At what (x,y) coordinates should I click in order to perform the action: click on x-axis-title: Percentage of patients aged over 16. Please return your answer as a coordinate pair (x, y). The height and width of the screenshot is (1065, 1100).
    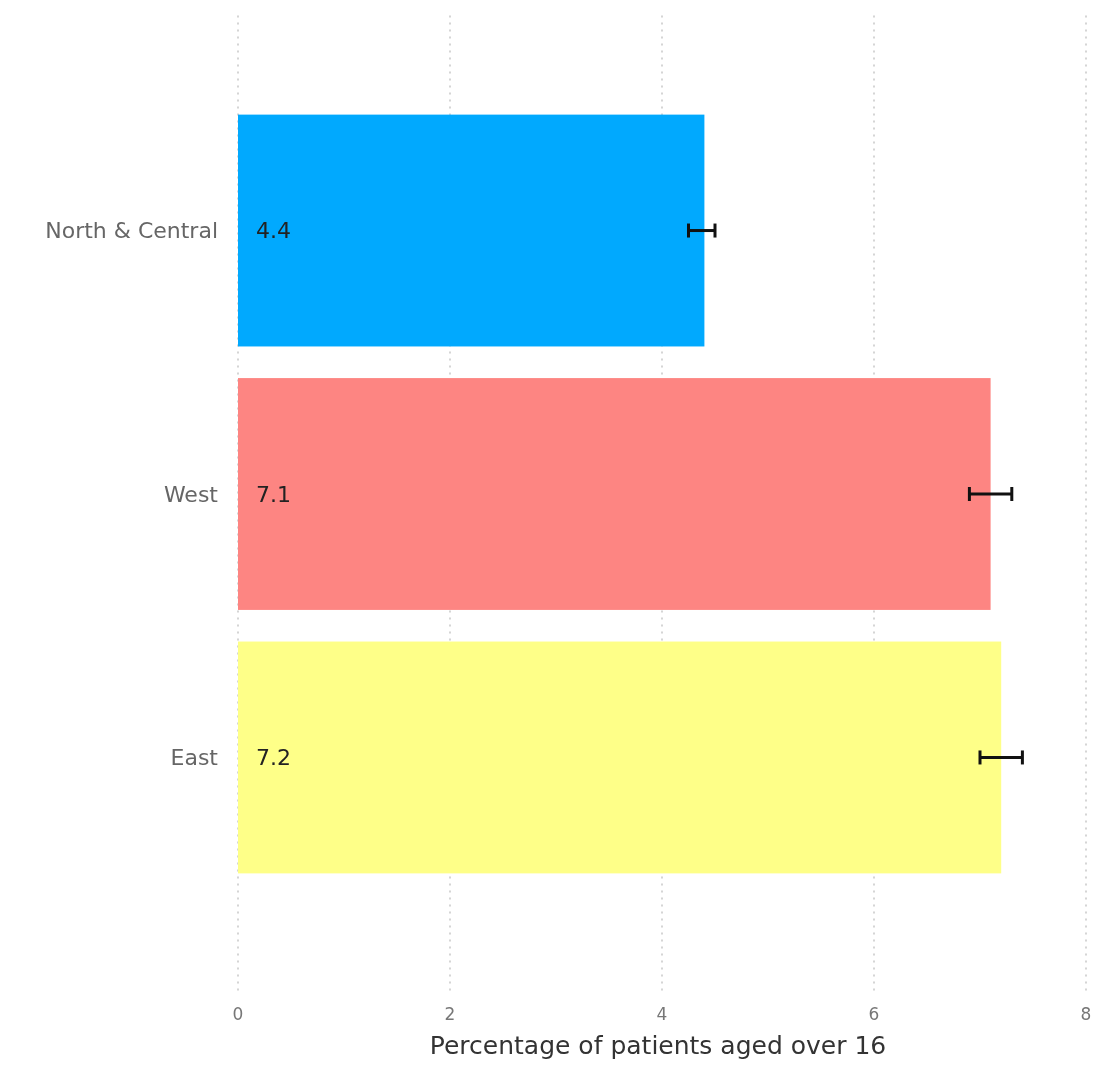
    Looking at the image, I should click on (658, 1045).